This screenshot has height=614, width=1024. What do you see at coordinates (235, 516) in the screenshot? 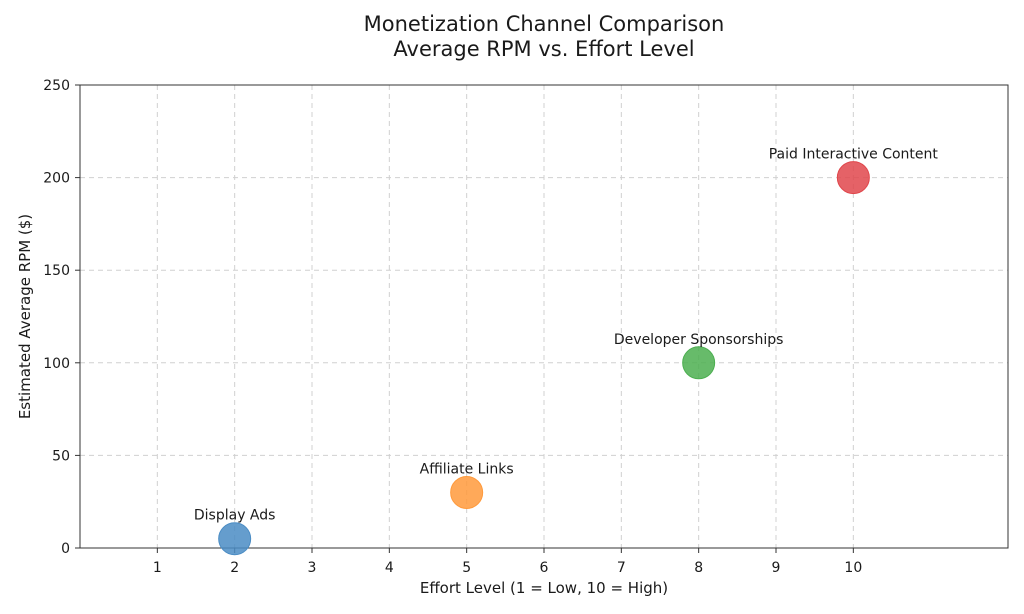
I see `data-point-label: Display Ads` at bounding box center [235, 516].